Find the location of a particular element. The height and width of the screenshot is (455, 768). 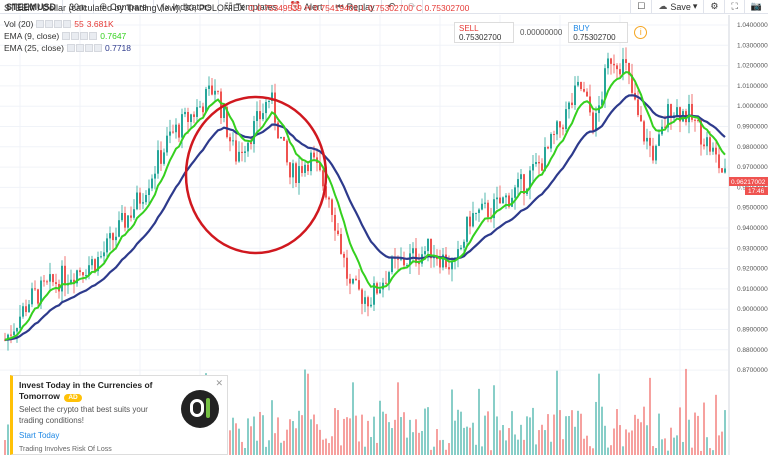

annotation-circle is located at coordinates (256, 175).